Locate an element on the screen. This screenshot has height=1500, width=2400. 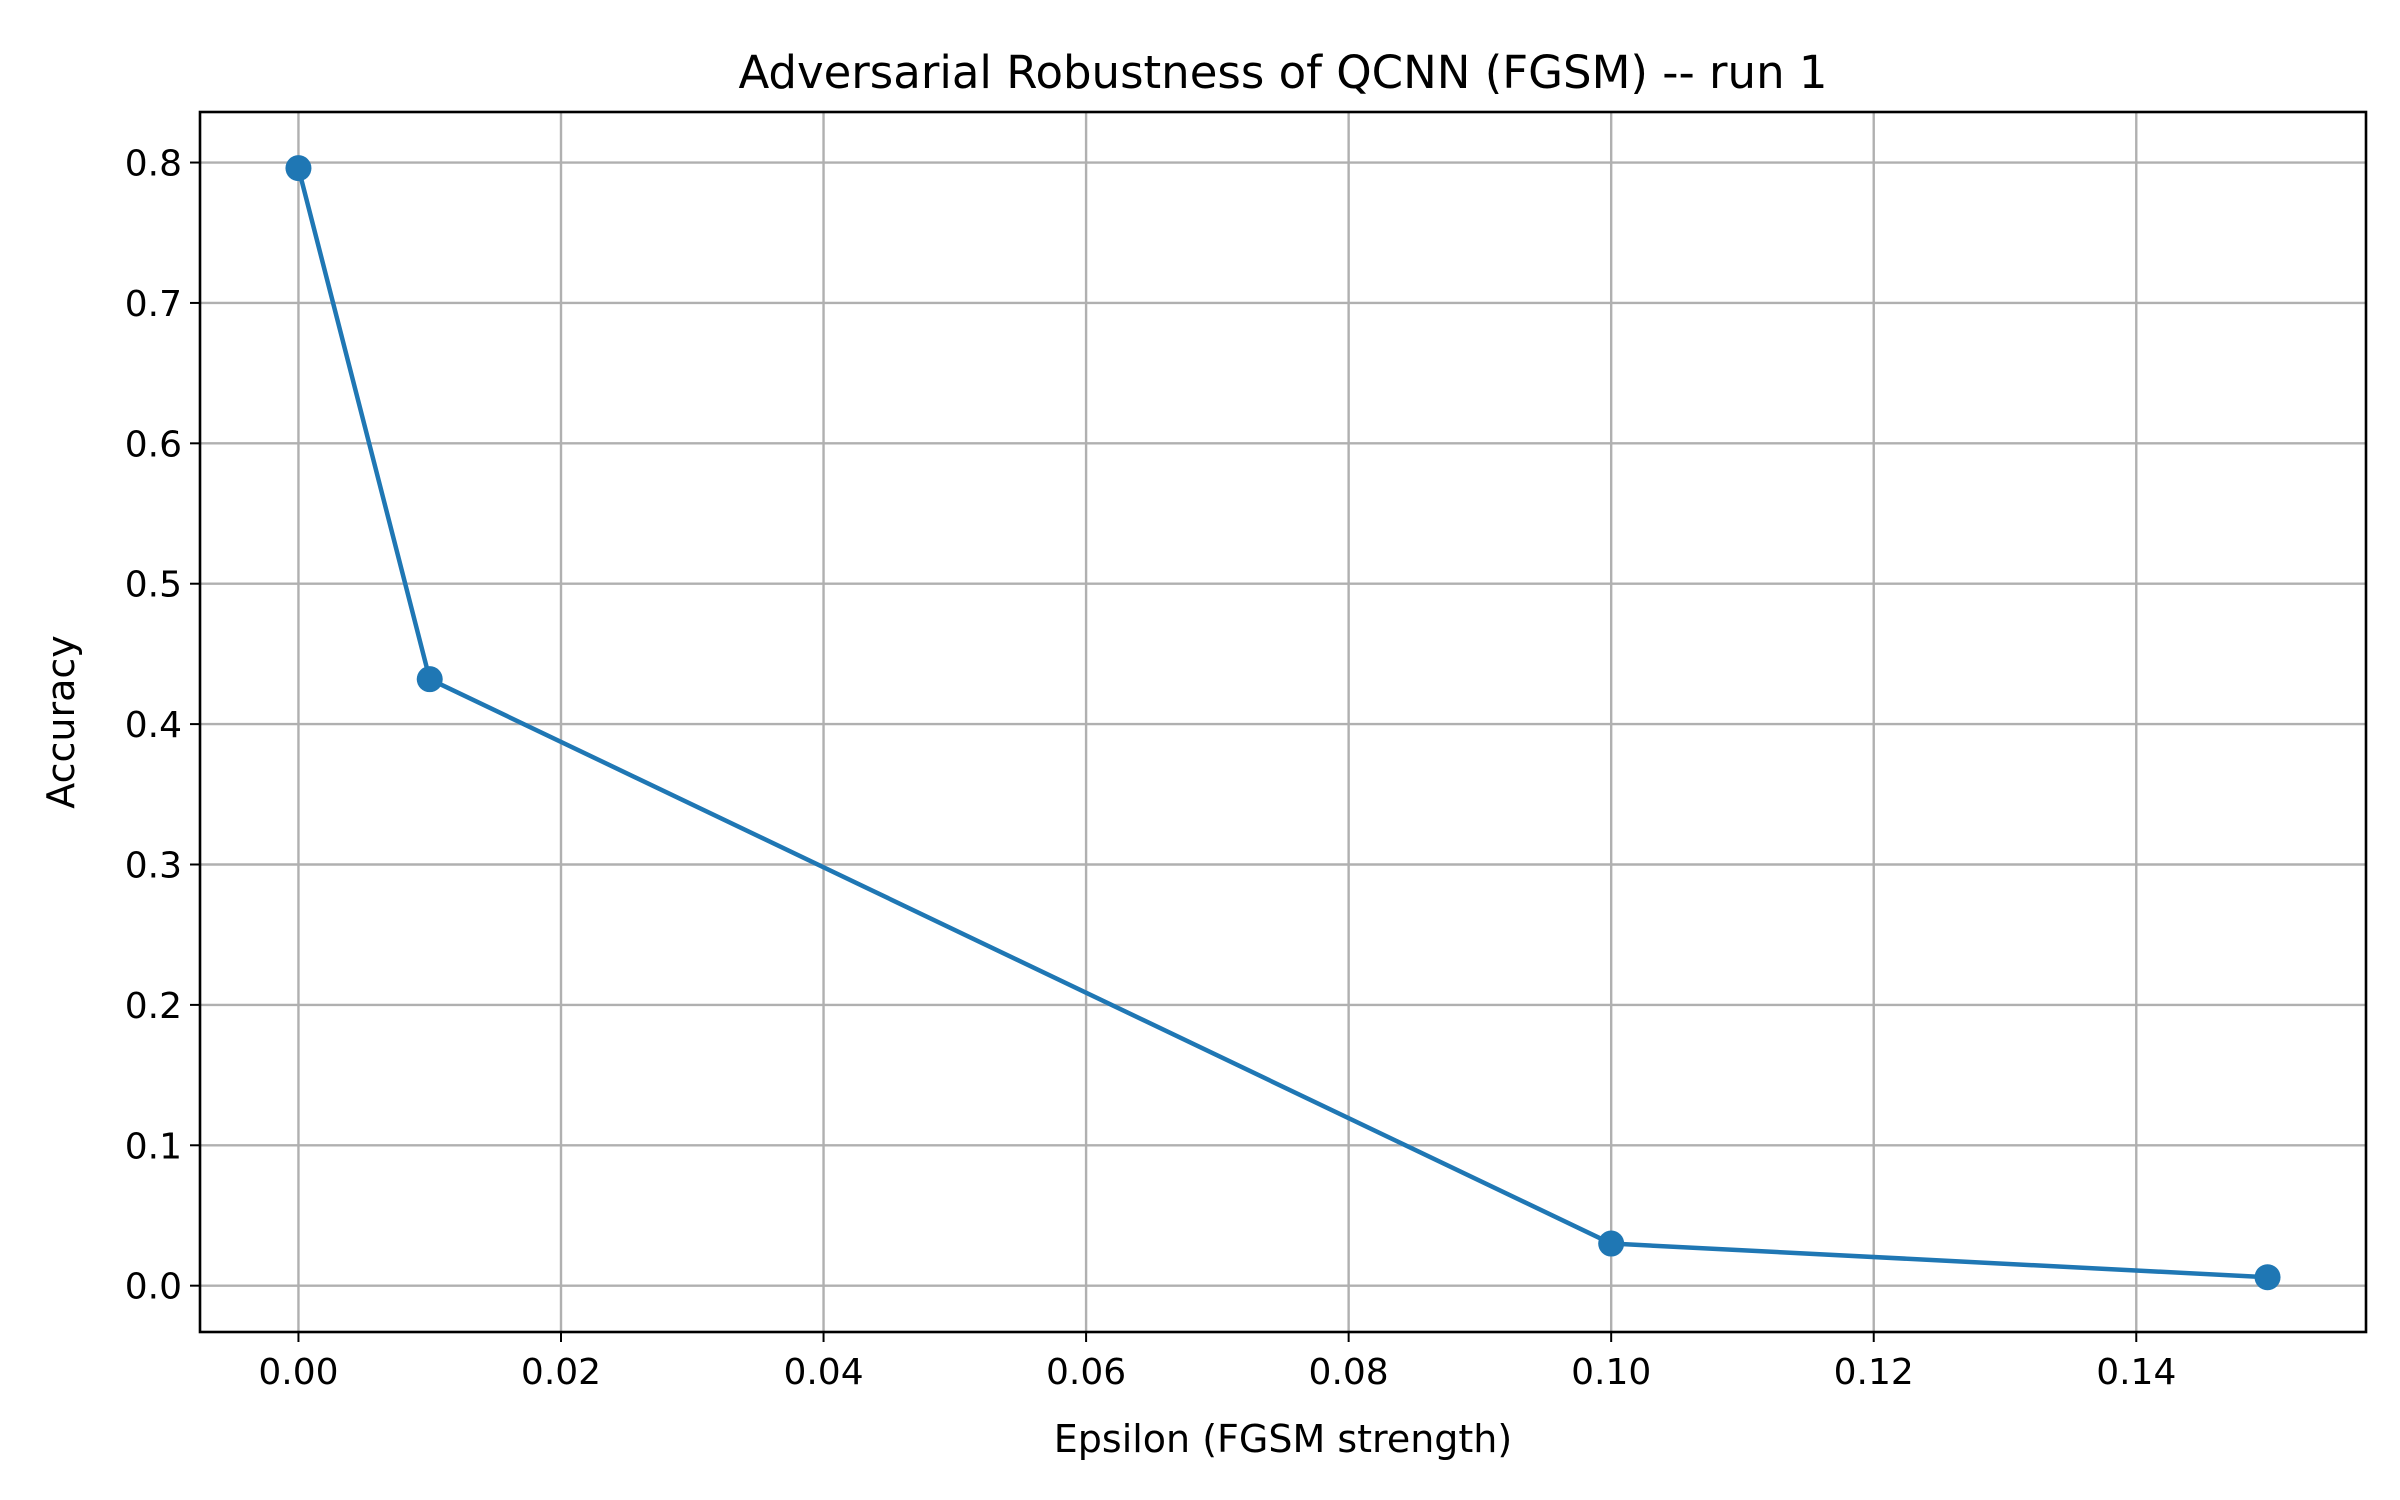
y-tick-label: 0.8 is located at coordinates (153, 164).